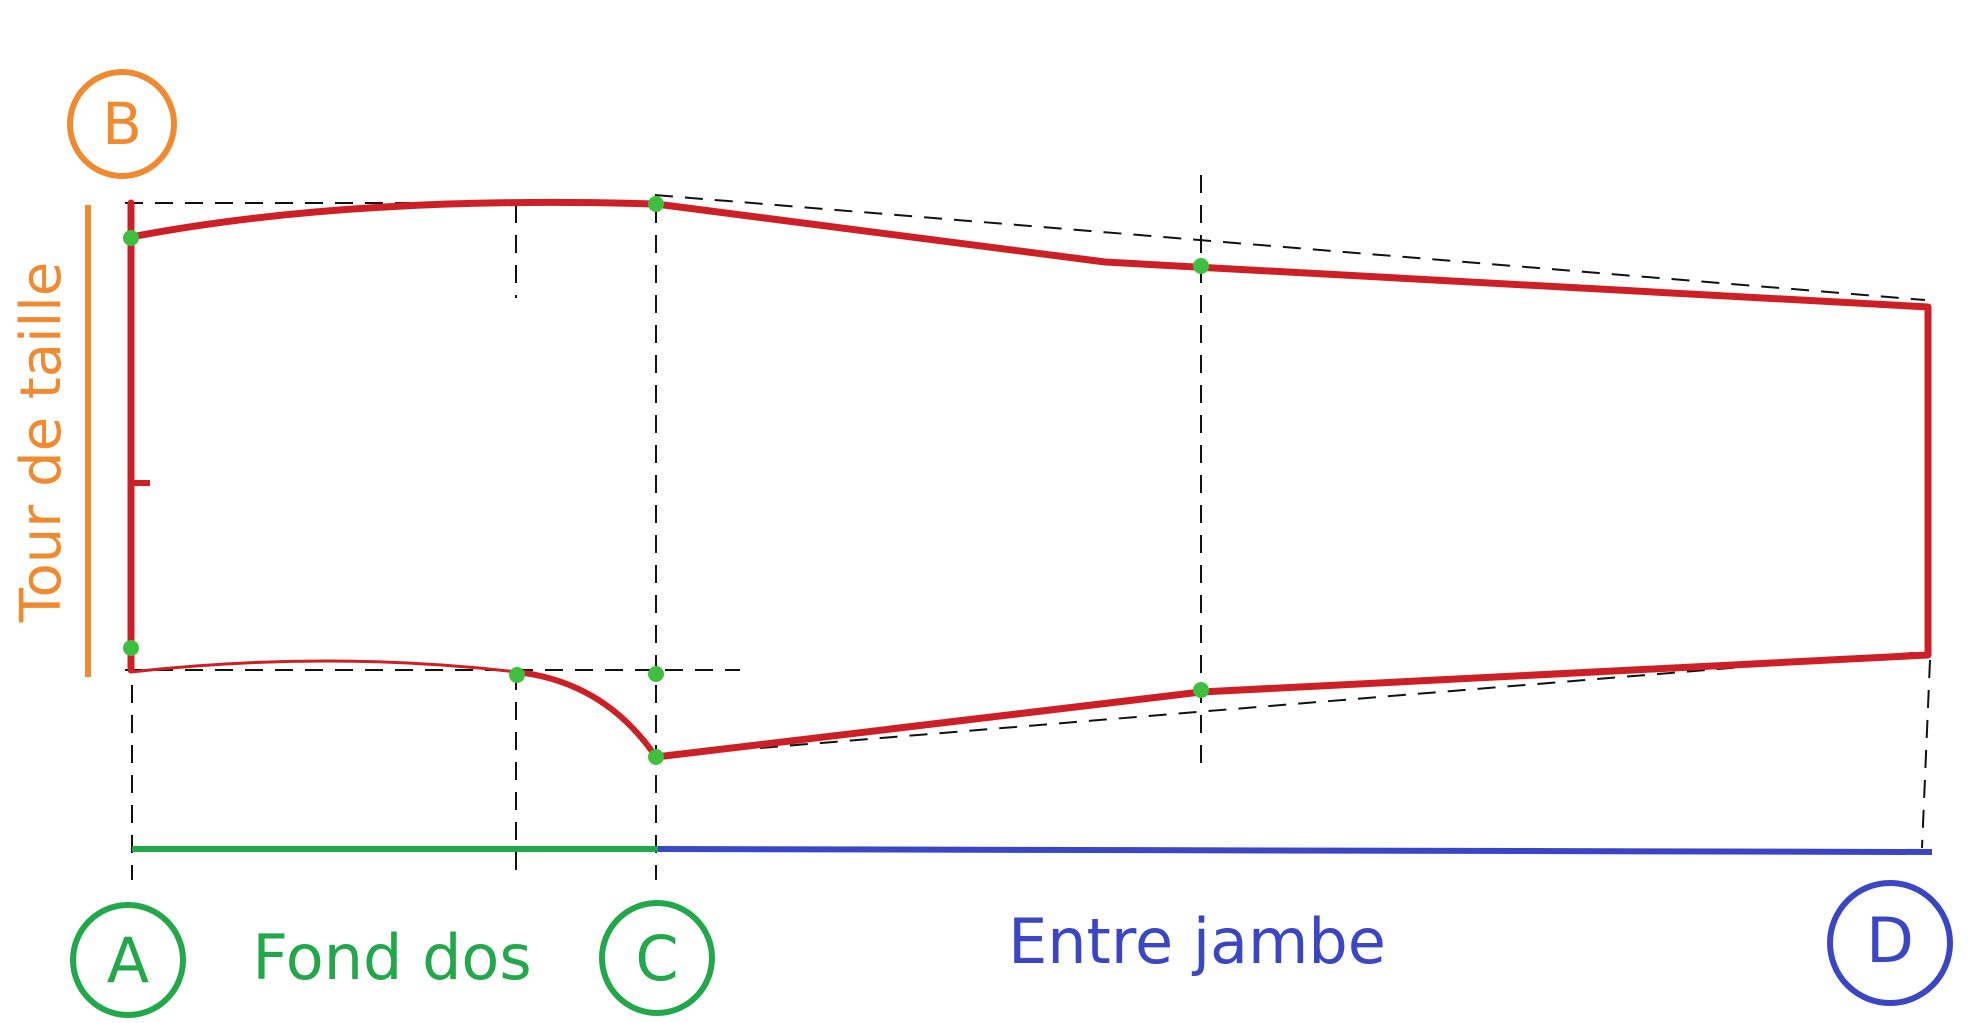 This screenshot has height=1023, width=1969. Describe the element at coordinates (1295, 850) in the screenshot. I see `inseam-measure-line` at that location.